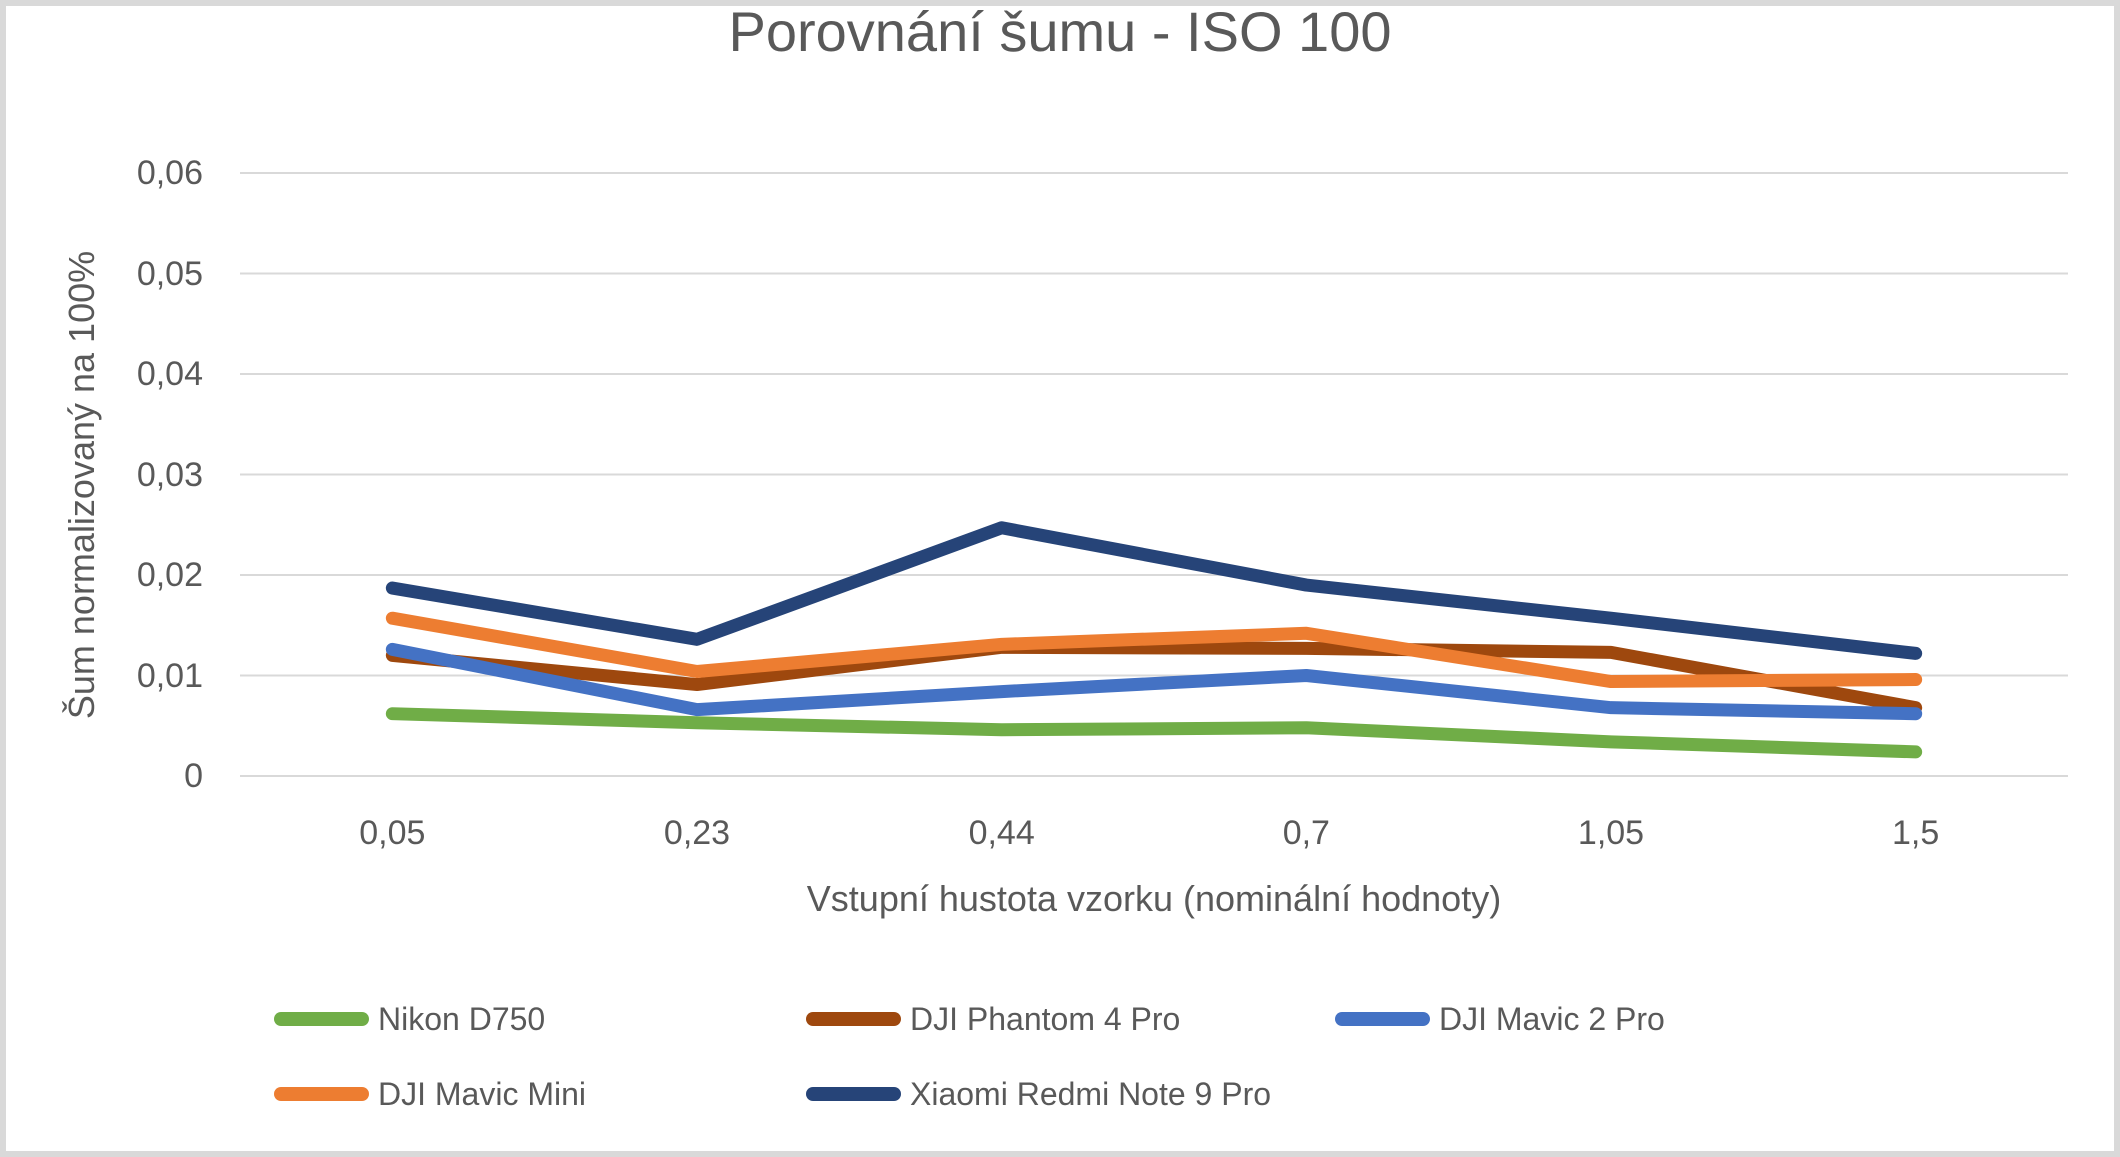 The image size is (2120, 1157). I want to click on legend-item-dji-mavic-mini: DJI Mavic Mini, so click(430, 1094).